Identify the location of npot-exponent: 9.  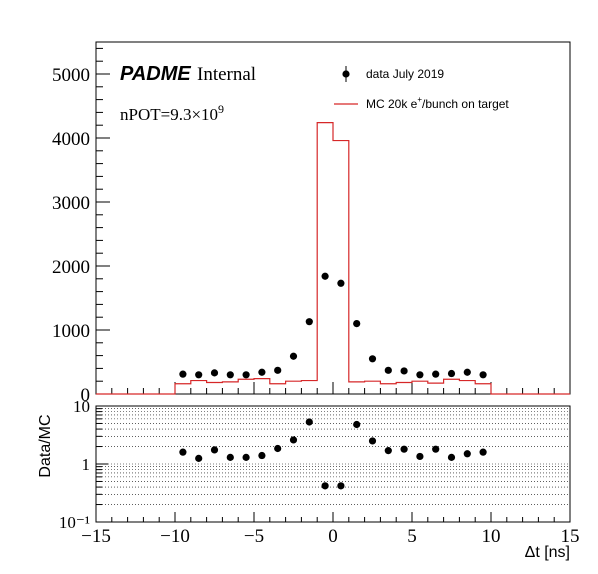
(221, 109).